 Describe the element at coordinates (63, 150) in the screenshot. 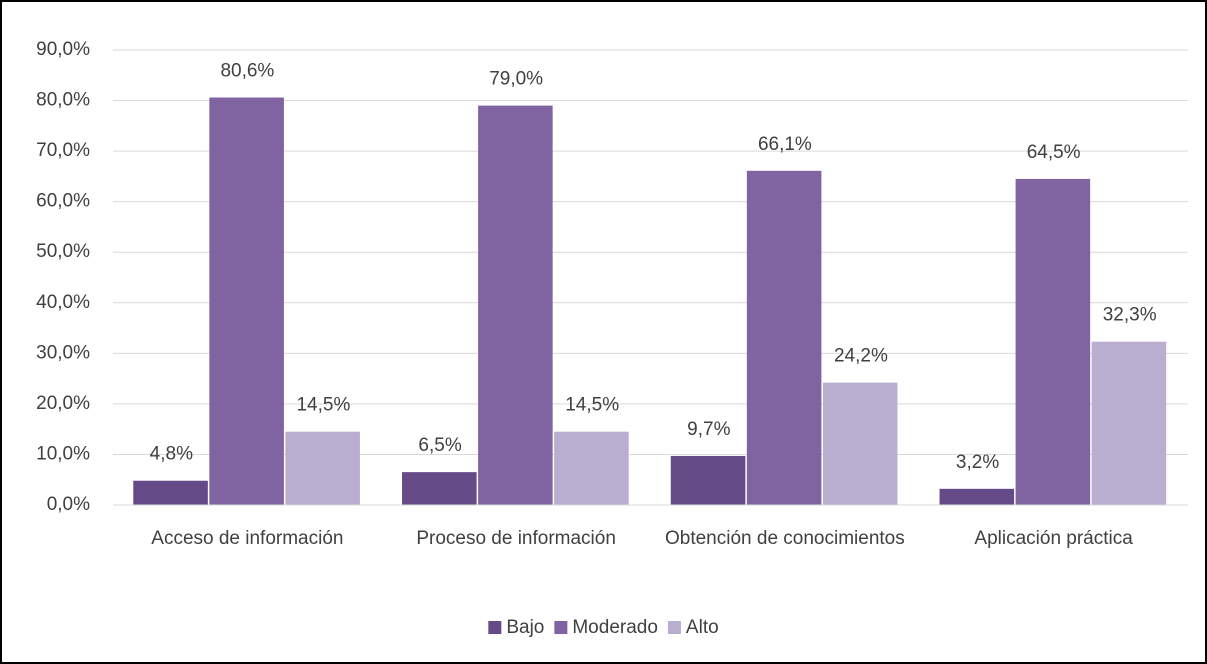

I see `y-tick-label: 70,0%` at that location.